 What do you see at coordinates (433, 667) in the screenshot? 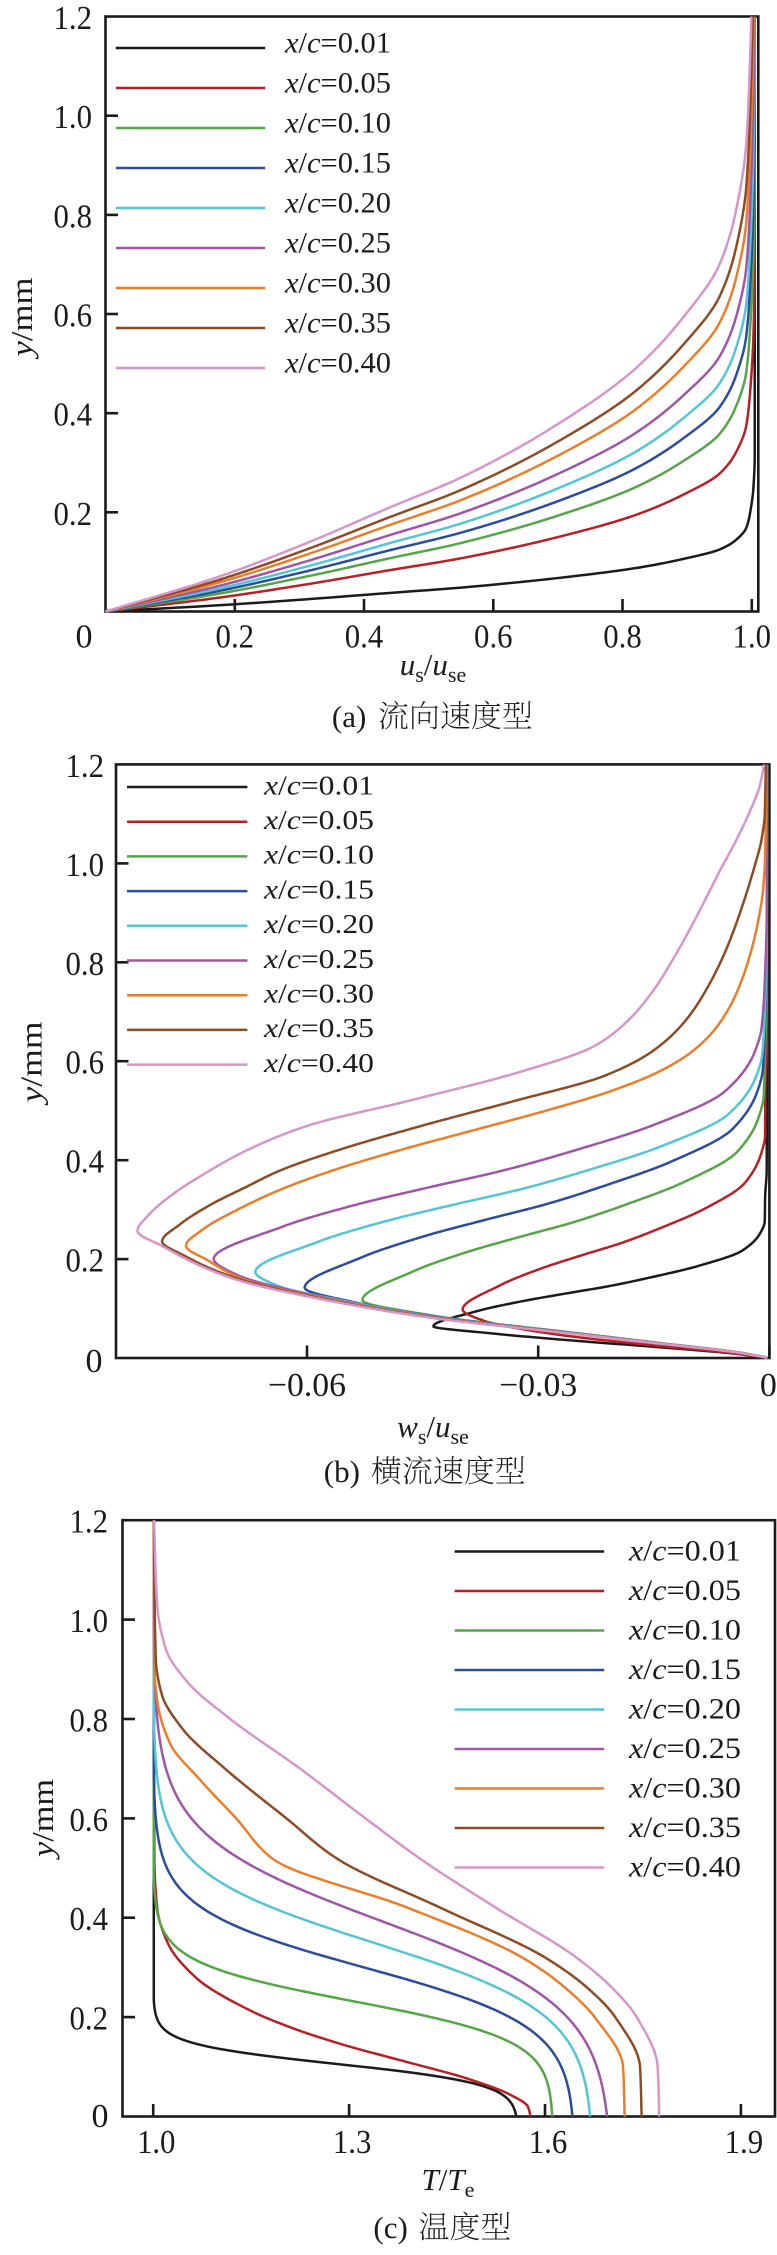
I see `svg-text: us/use` at bounding box center [433, 667].